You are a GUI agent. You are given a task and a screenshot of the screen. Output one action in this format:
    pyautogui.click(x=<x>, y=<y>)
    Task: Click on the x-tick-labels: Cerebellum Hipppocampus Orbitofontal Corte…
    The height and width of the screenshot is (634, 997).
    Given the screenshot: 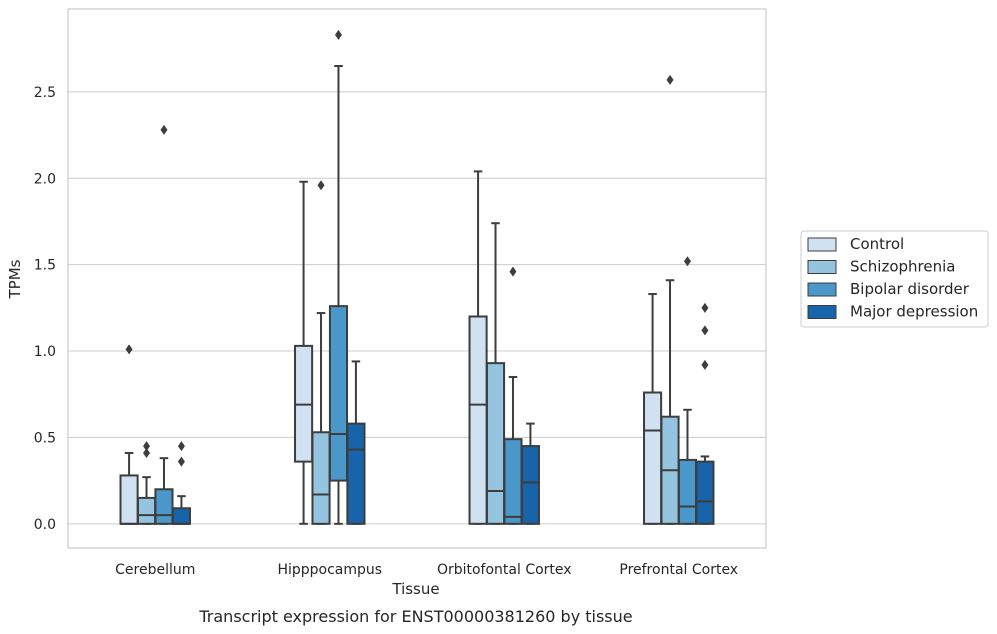 What is the action you would take?
    pyautogui.click(x=426, y=570)
    